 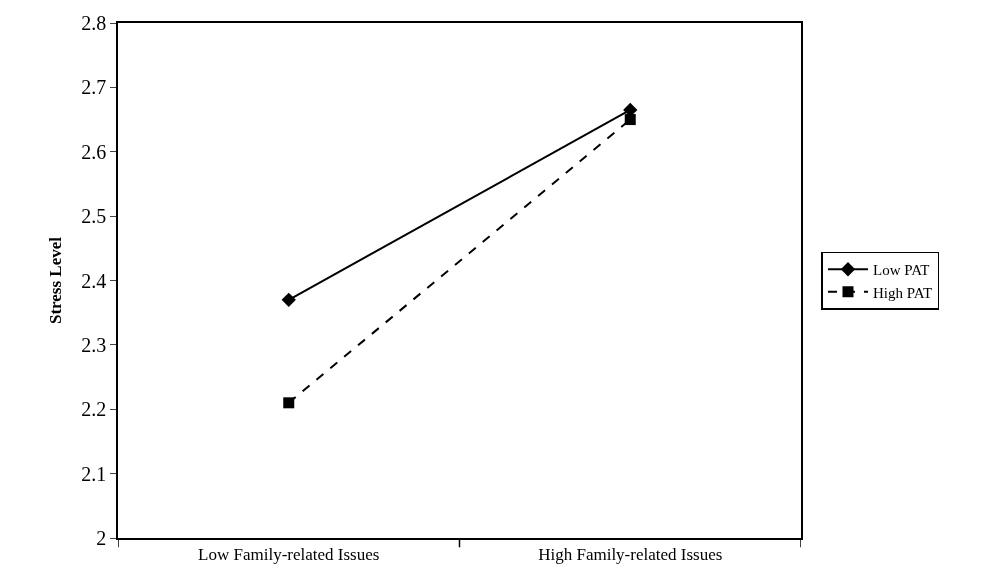 What do you see at coordinates (902, 292) in the screenshot?
I see `legend-label: High PAT` at bounding box center [902, 292].